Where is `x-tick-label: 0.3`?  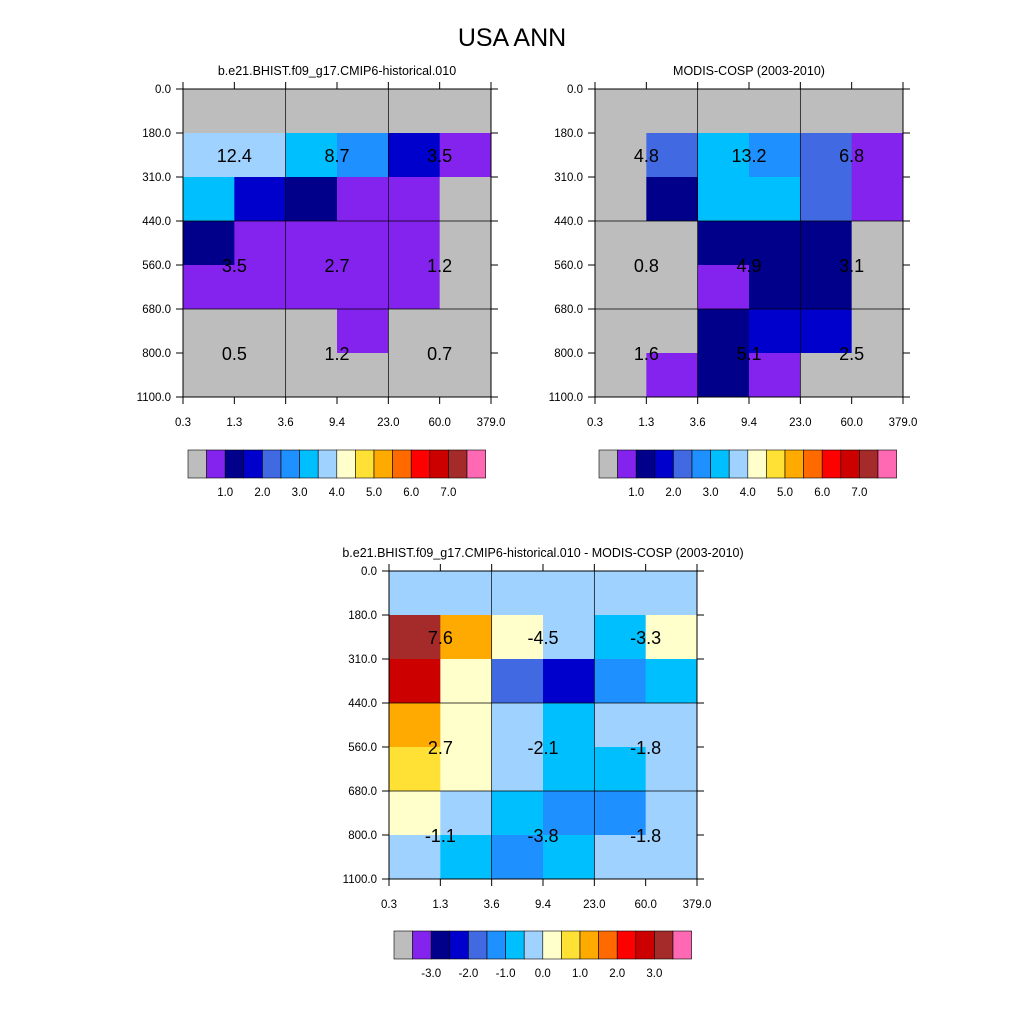
x-tick-label: 0.3 is located at coordinates (389, 905).